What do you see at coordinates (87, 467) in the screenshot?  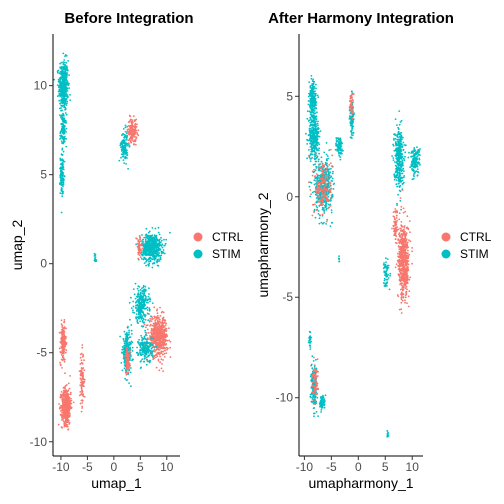 I see `x-tick-label: -5` at bounding box center [87, 467].